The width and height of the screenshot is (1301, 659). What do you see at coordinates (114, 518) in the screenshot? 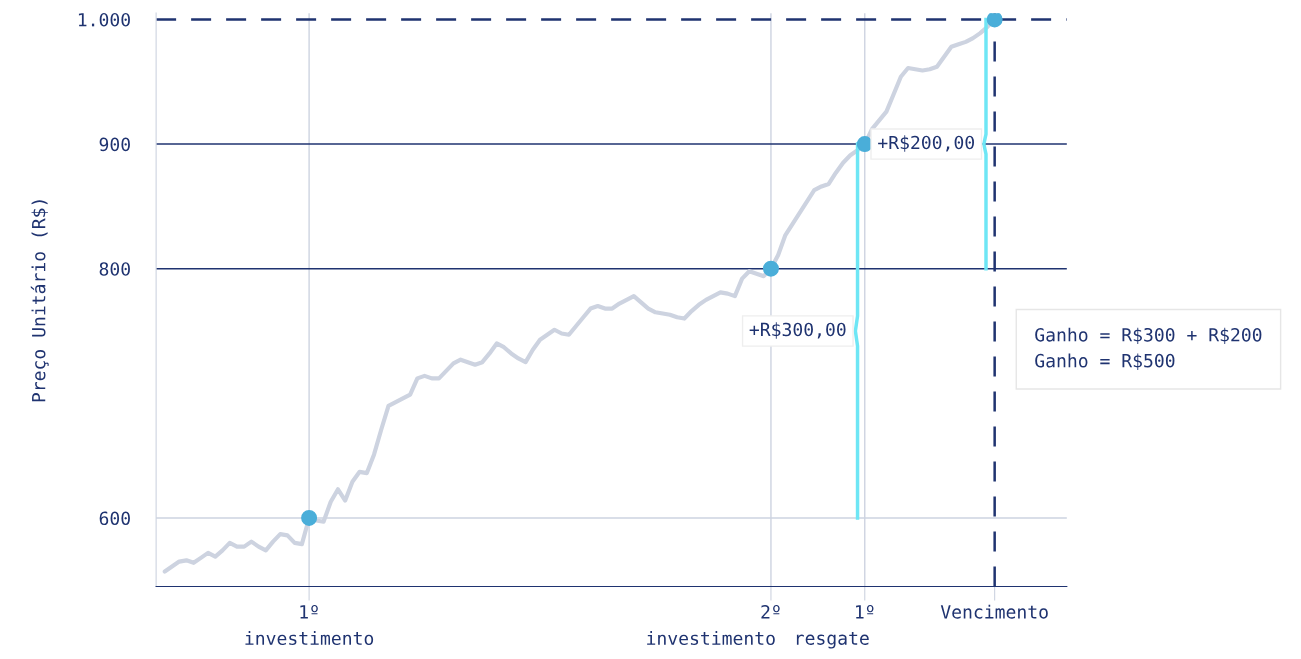
I see `y-tick-label: 600` at bounding box center [114, 518].